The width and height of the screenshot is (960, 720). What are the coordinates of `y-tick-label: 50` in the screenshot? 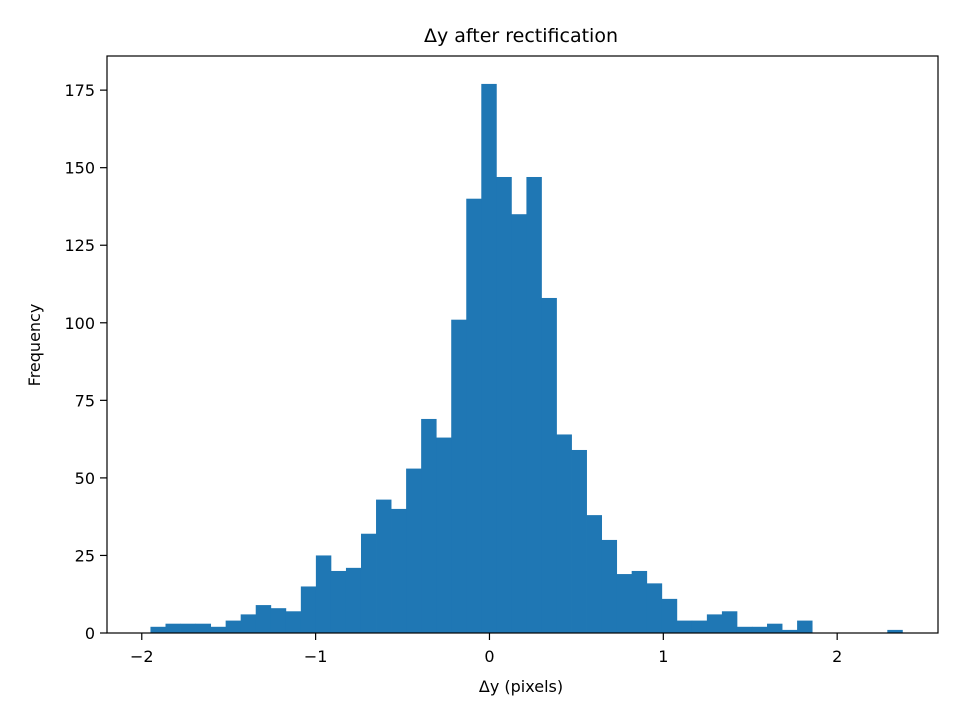 It's located at (85, 478).